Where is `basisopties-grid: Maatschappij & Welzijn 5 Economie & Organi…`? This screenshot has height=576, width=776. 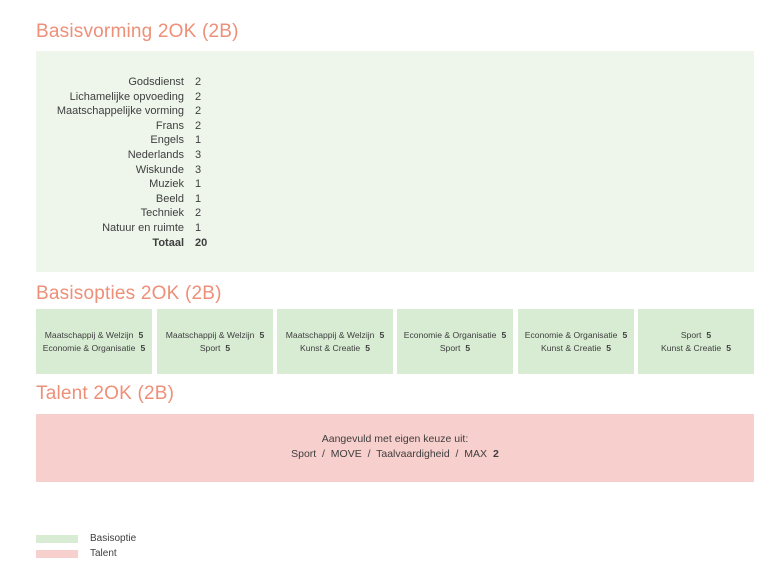 basisopties-grid: Maatschappij & Welzijn 5 Economie & Organi… is located at coordinates (395, 341).